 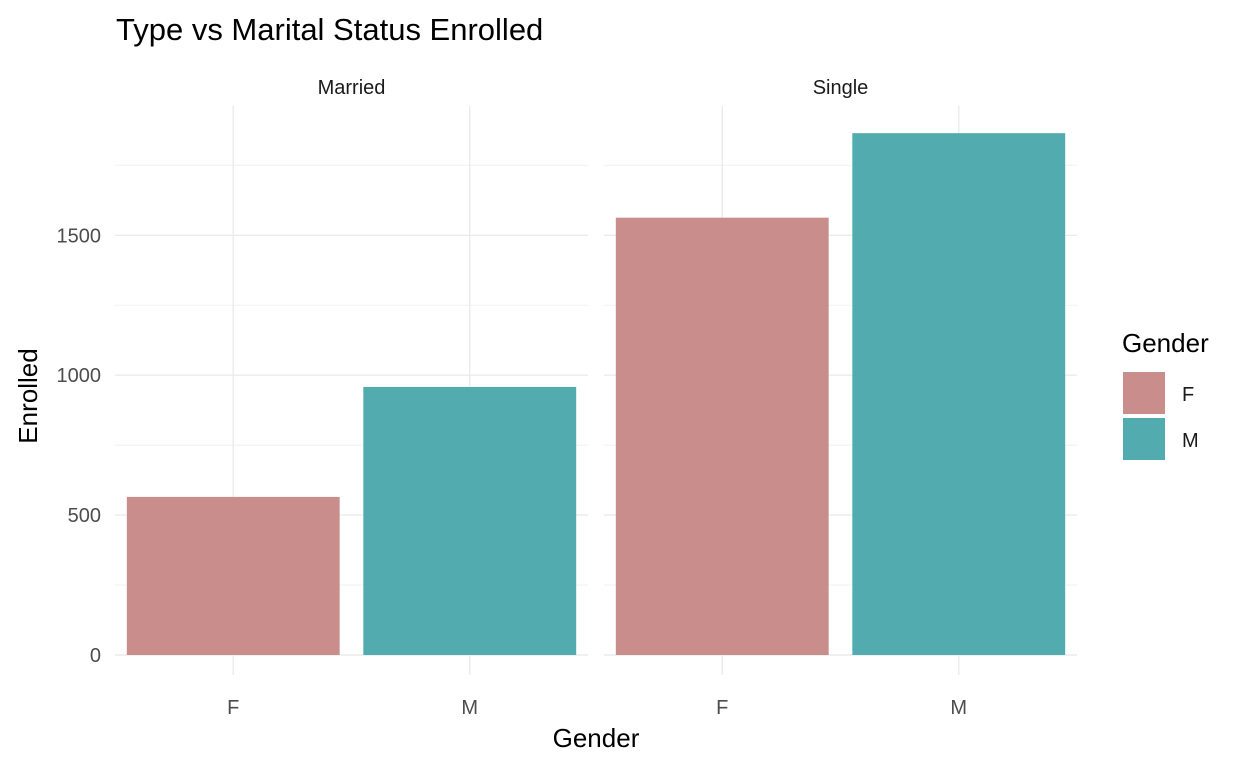 I want to click on bar-single-m, so click(x=959, y=394).